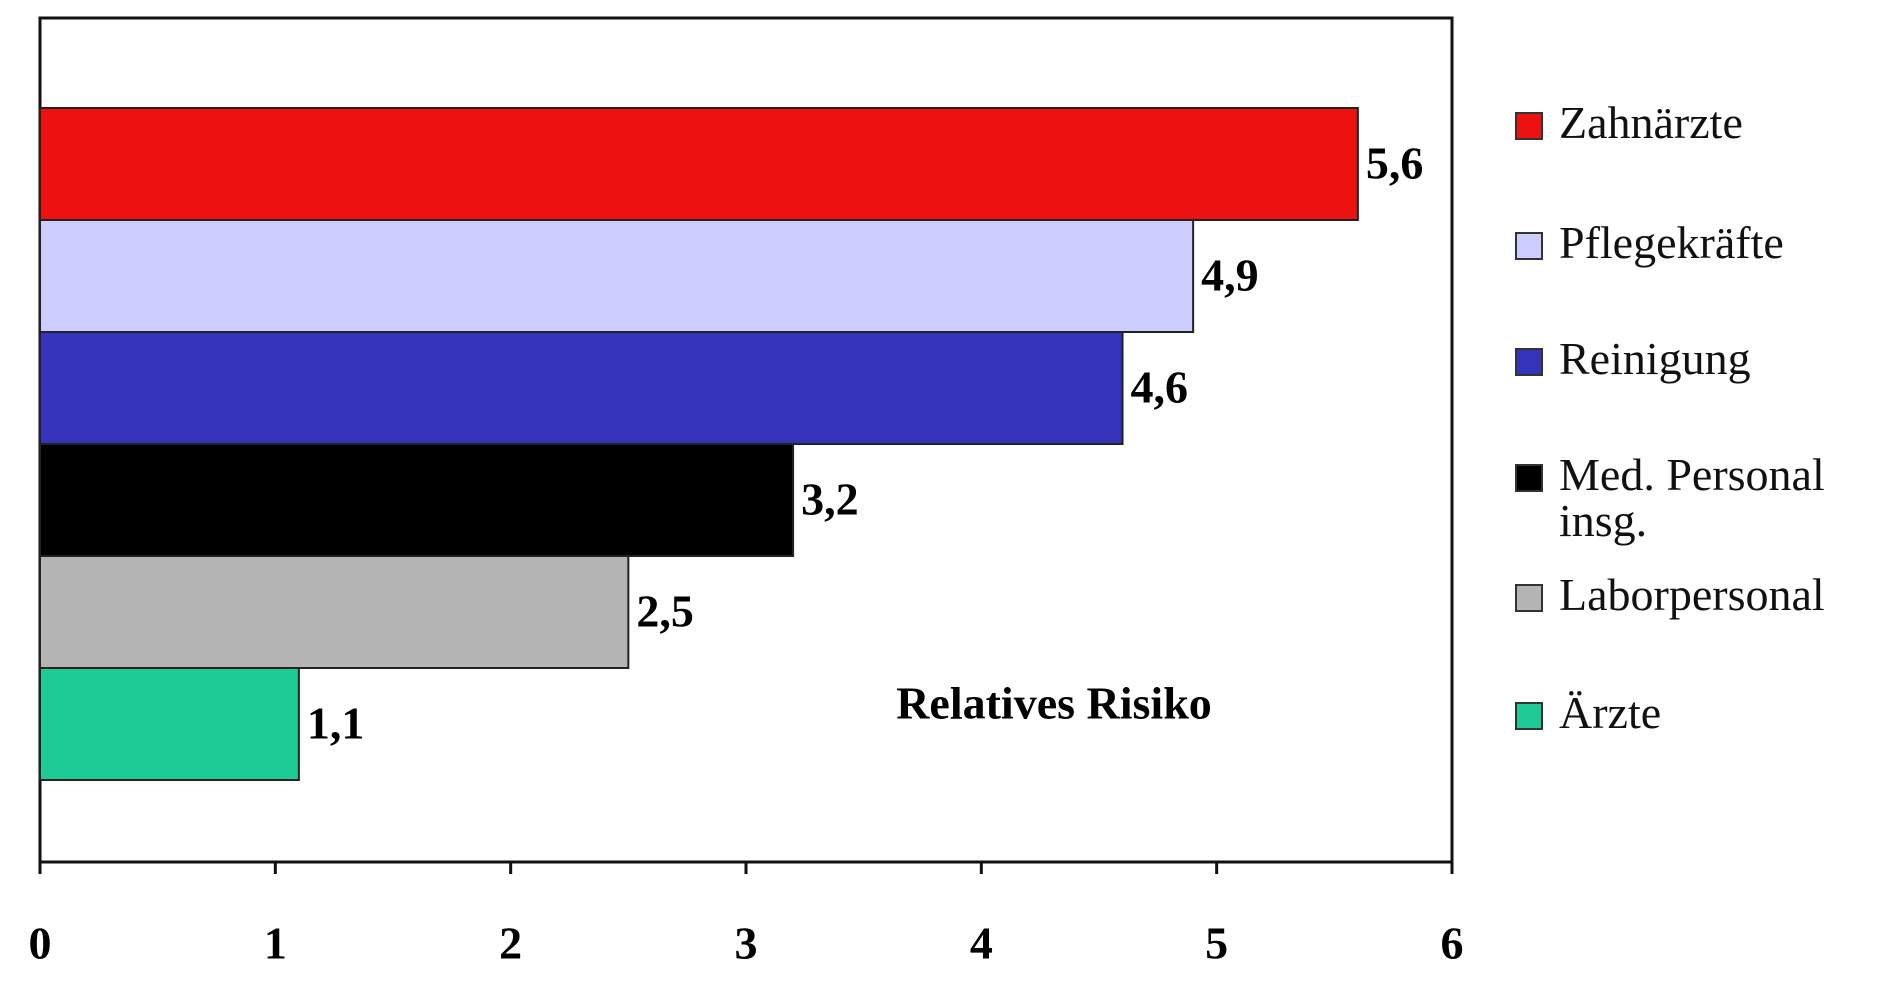 This screenshot has height=998, width=1900. What do you see at coordinates (275, 943) in the screenshot?
I see `x-tick-label: 1` at bounding box center [275, 943].